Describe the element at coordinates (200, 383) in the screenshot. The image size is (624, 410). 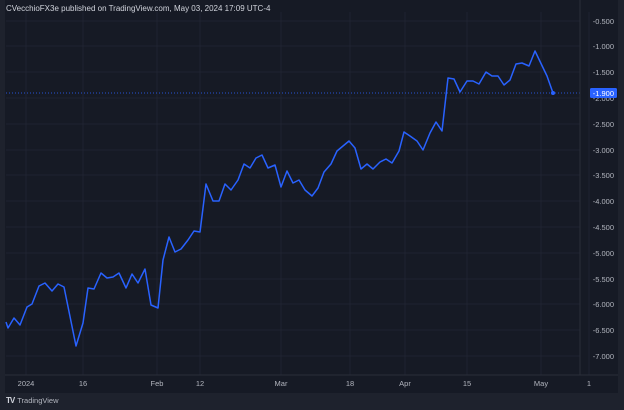
I see `time-tick-label: 12` at that location.